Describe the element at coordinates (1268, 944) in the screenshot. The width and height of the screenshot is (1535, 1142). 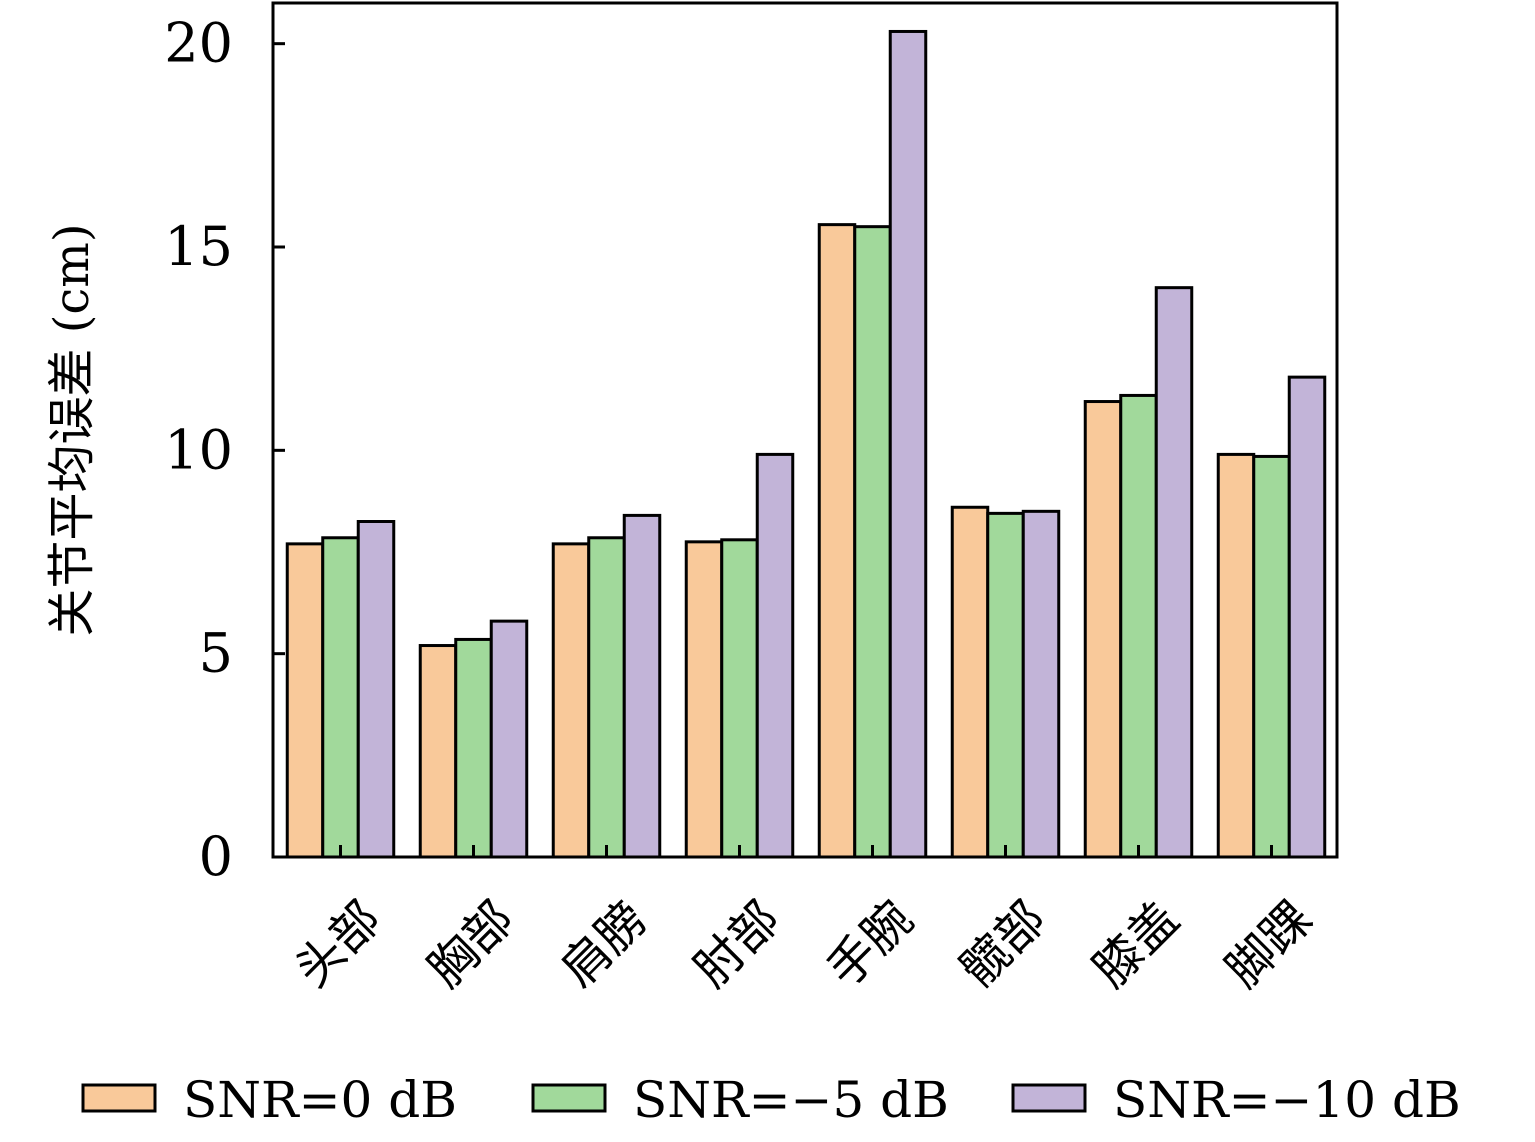
I see `x-category-label: 脚踝` at that location.